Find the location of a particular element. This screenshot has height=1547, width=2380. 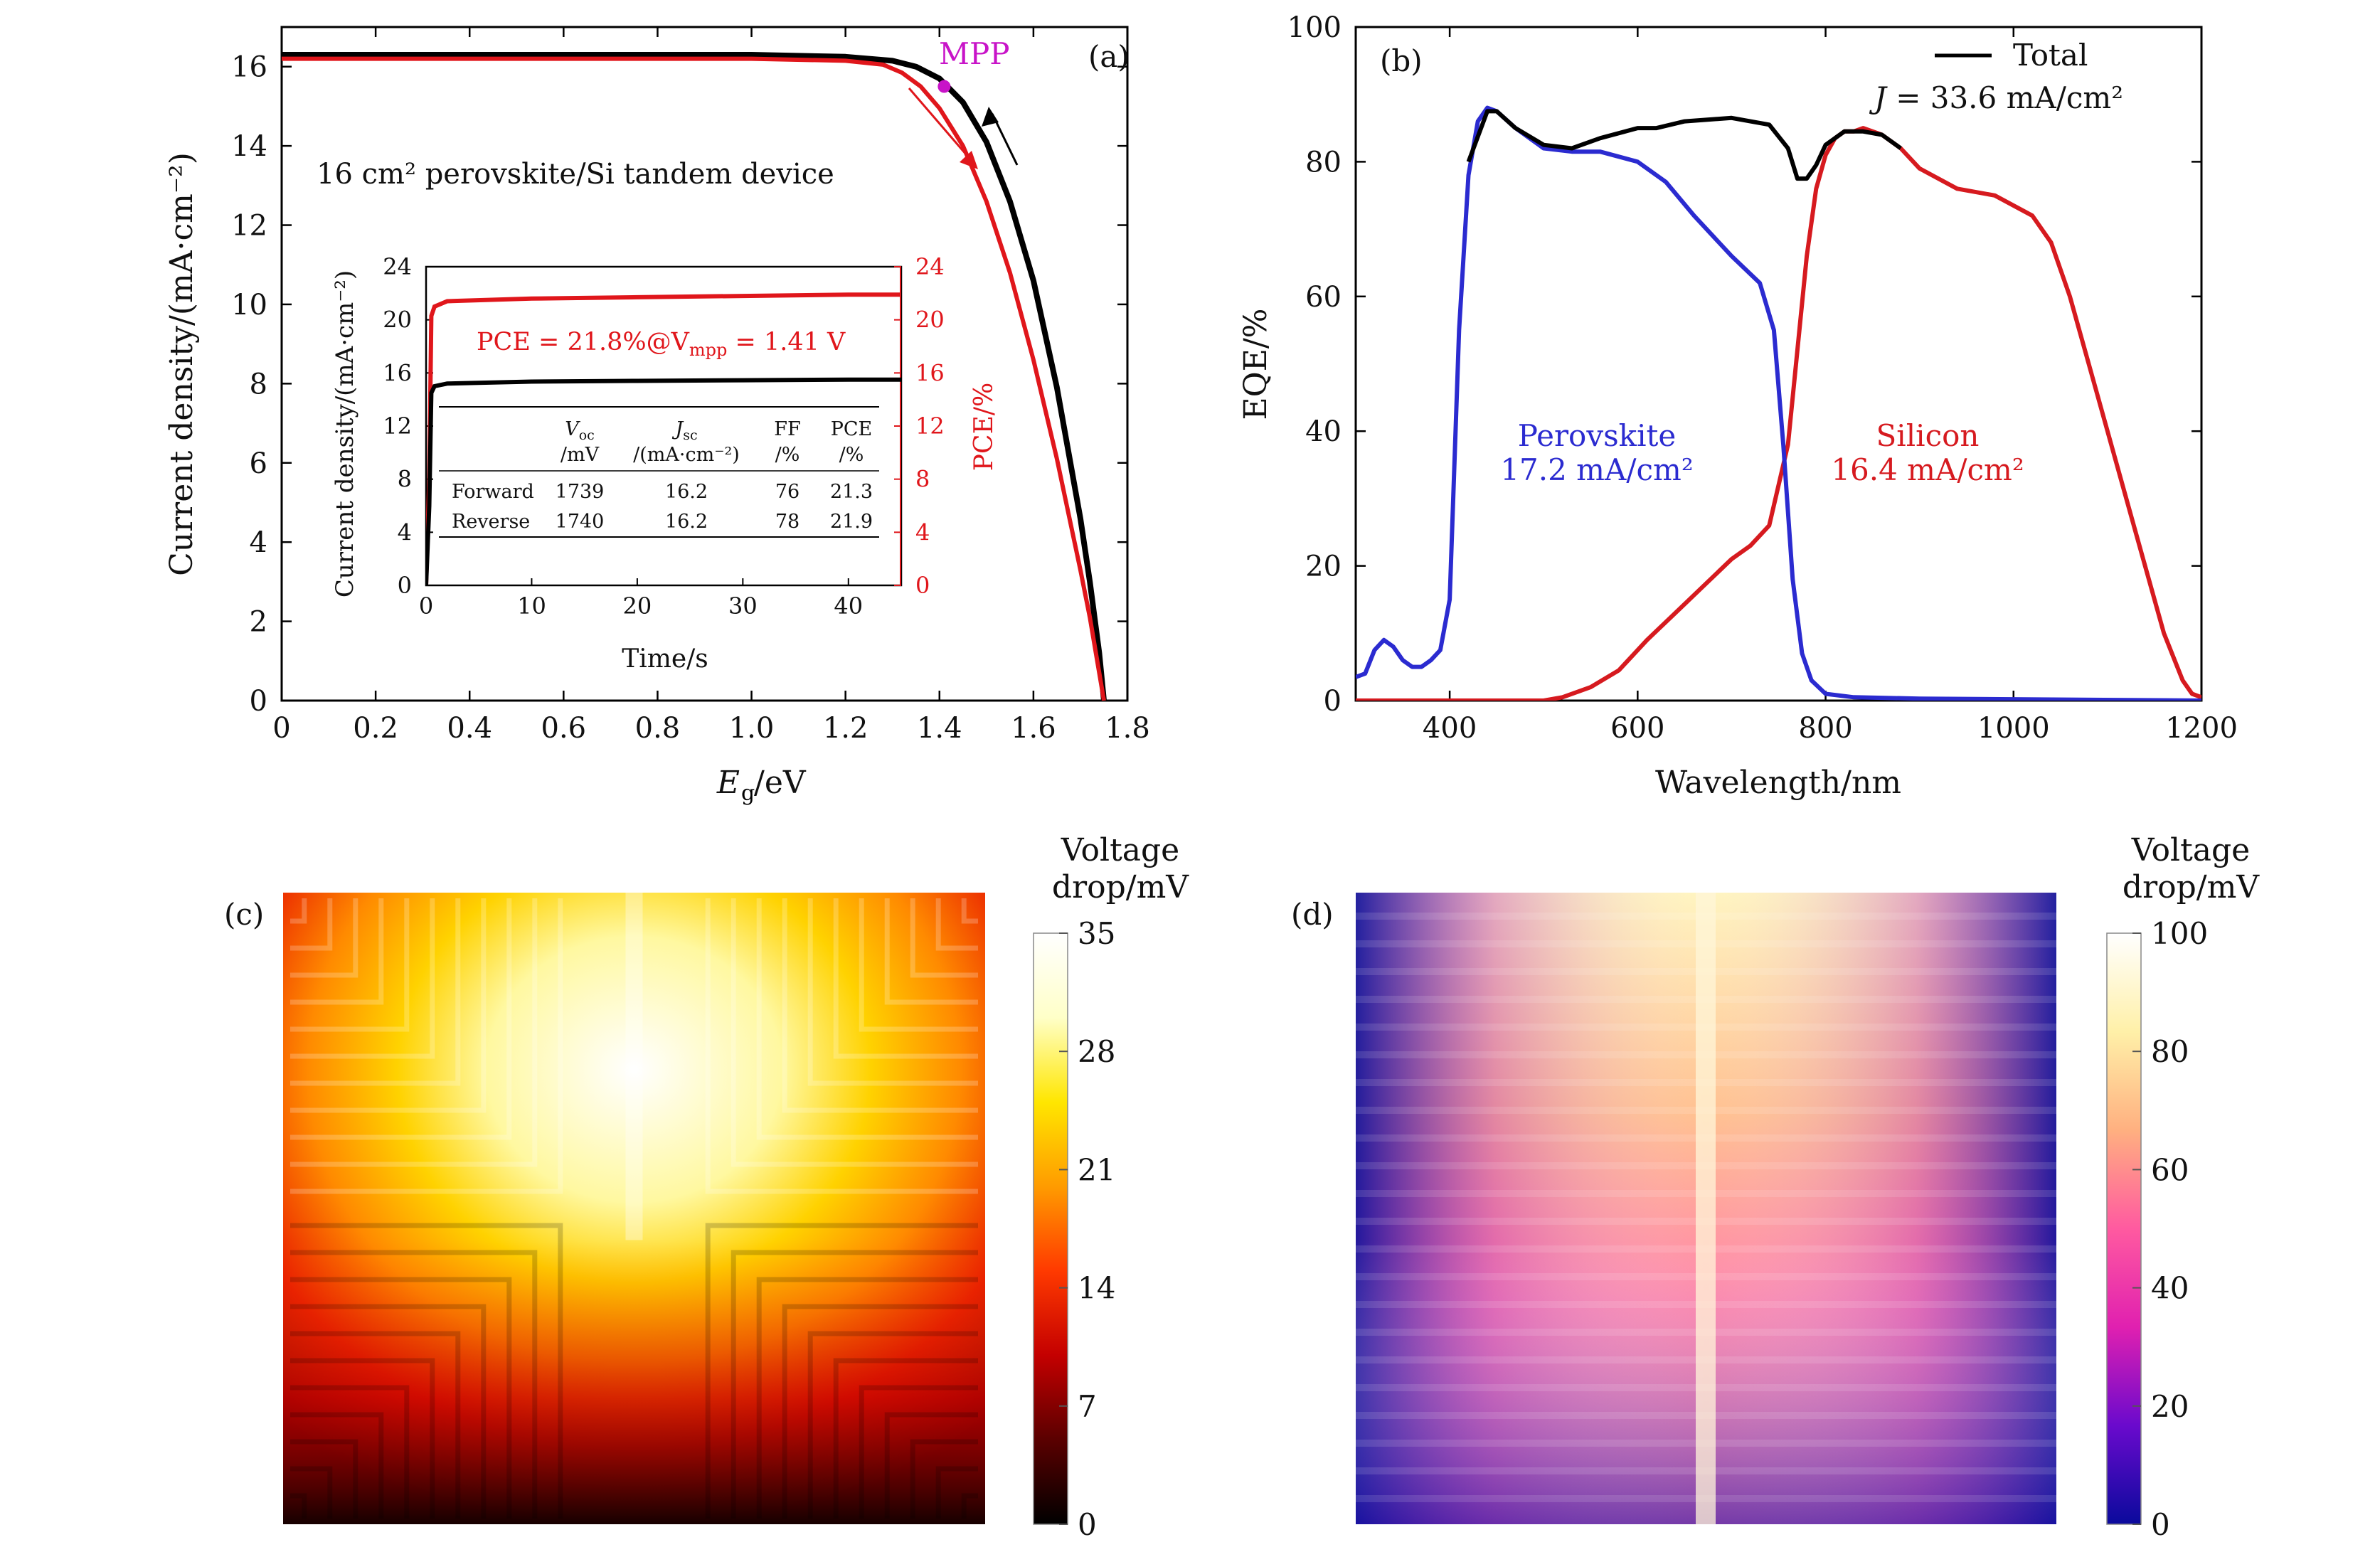

panel-a-x-tick-label: 0.2 is located at coordinates (375, 728).